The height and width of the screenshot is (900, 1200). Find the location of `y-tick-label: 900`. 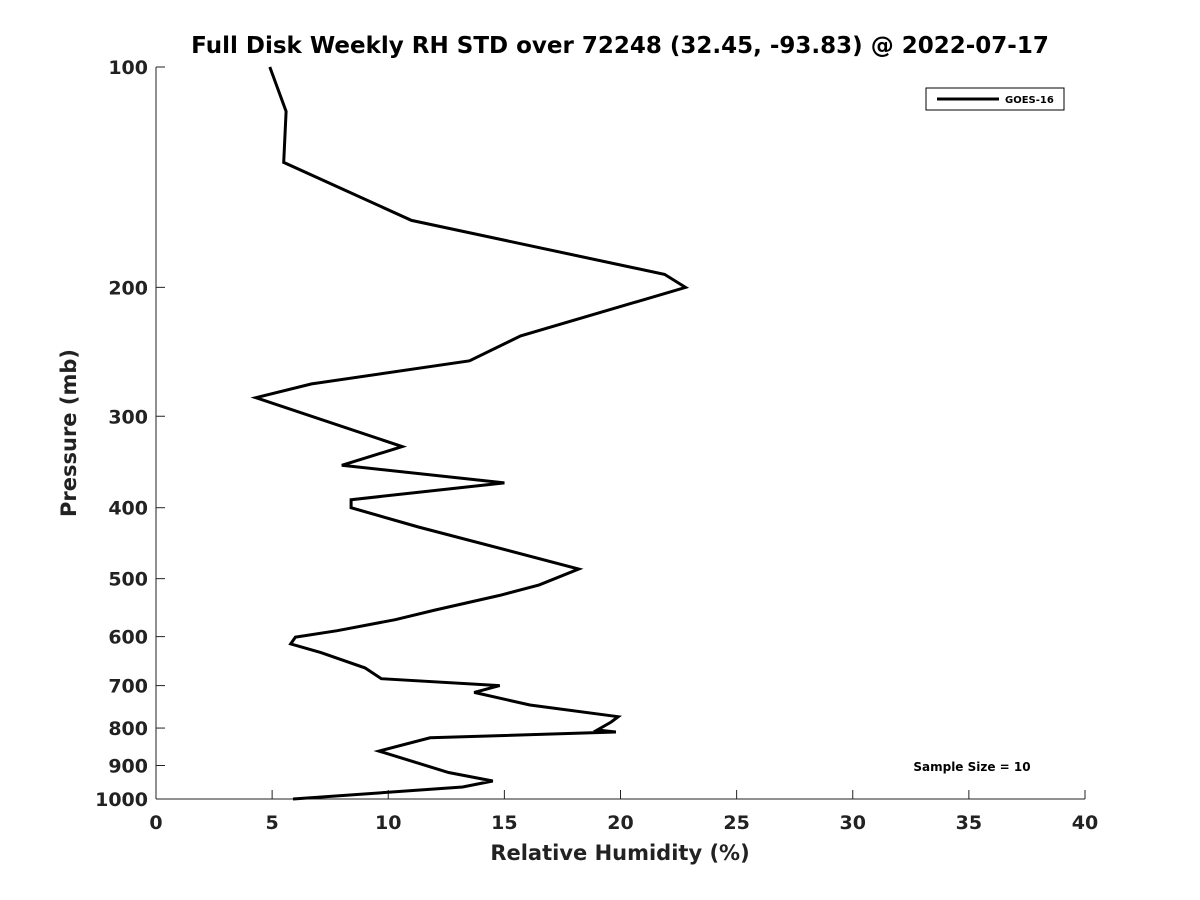

y-tick-label: 900 is located at coordinates (128, 767).